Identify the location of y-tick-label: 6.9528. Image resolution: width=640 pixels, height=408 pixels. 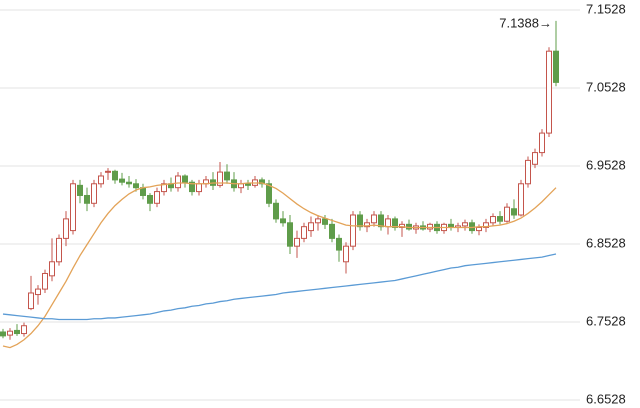
(606, 164).